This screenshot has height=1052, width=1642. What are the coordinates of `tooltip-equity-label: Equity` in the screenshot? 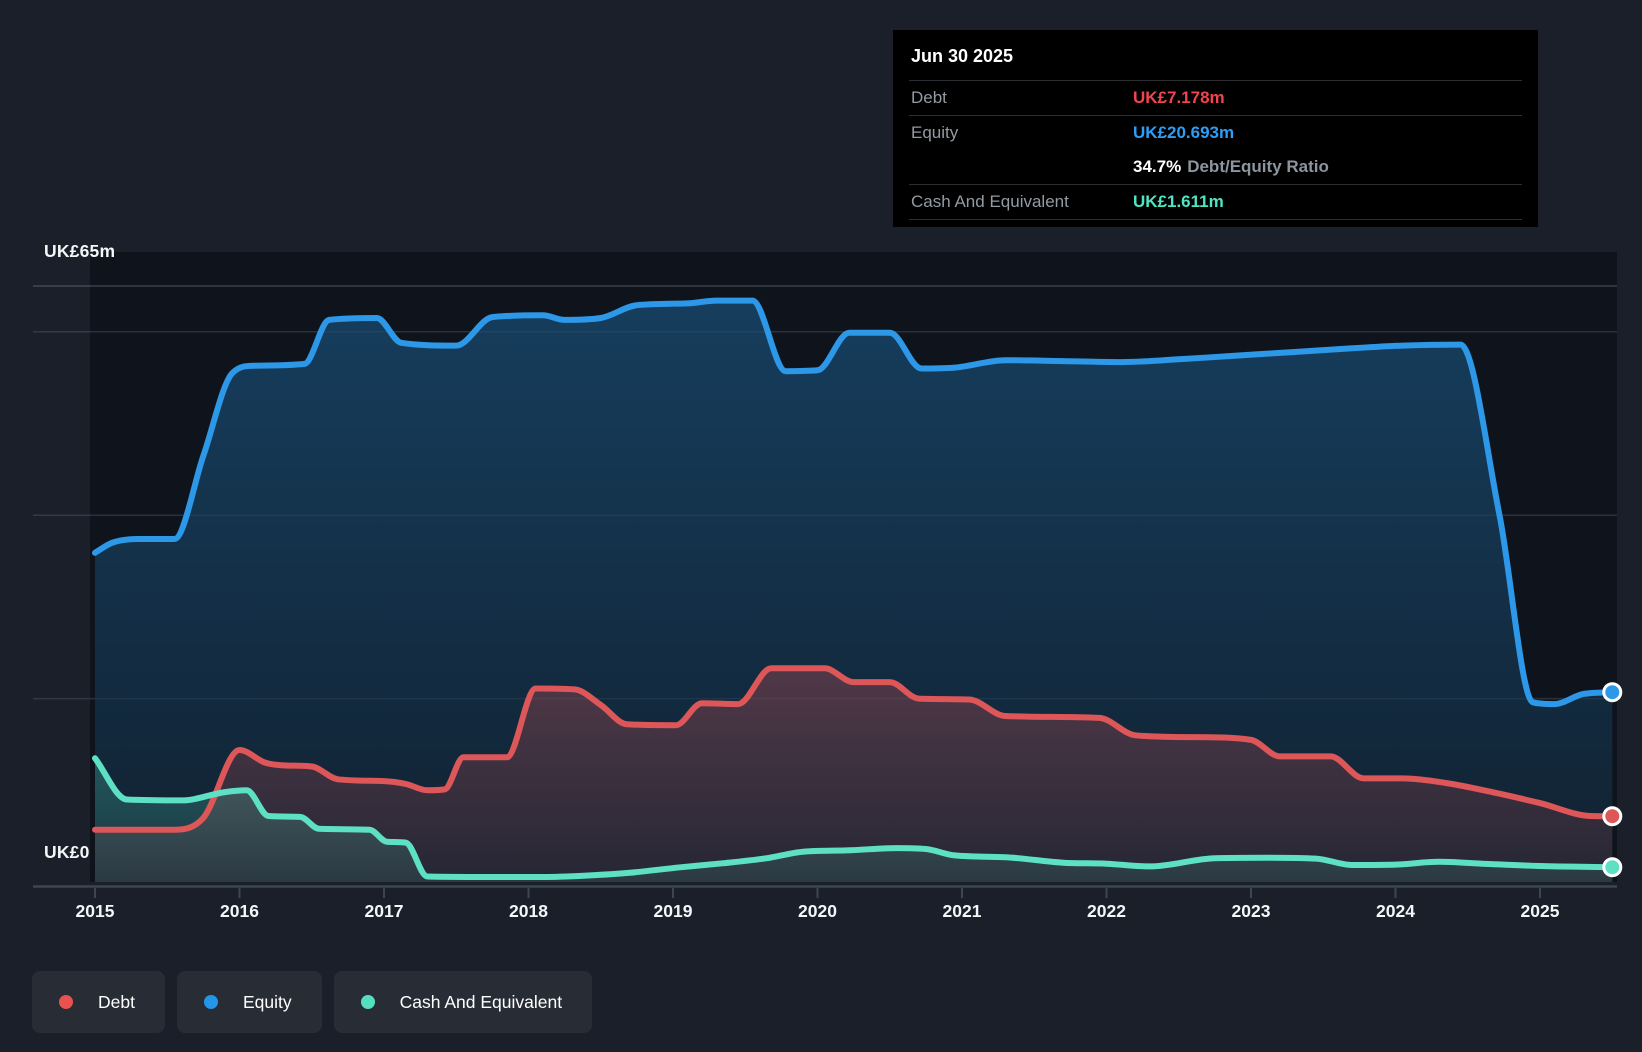 It's located at (935, 132).